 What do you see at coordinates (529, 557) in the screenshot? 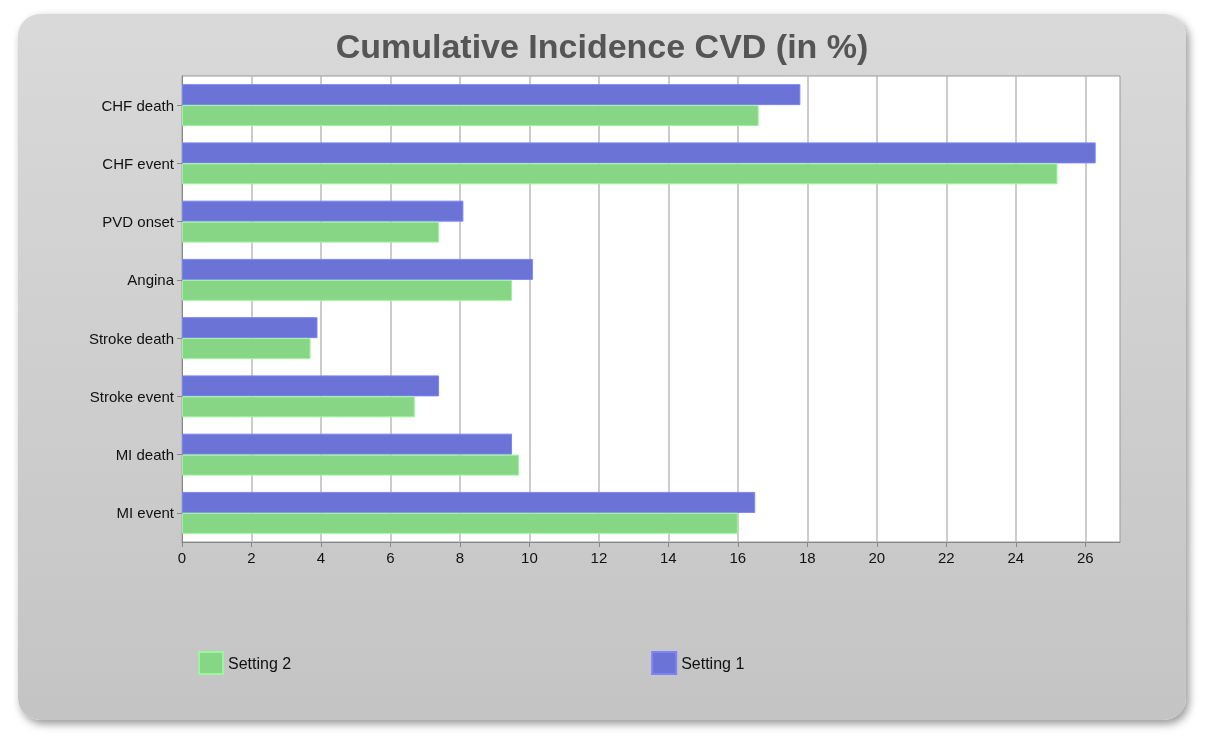
I see `x-tick-label: 10` at bounding box center [529, 557].